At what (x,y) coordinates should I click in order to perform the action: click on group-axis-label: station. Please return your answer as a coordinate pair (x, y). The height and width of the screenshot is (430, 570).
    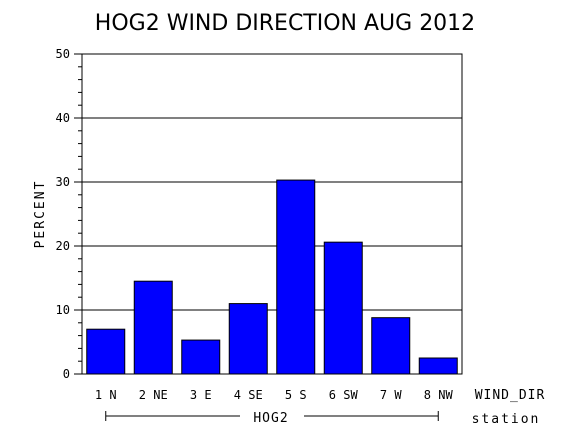
    Looking at the image, I should click on (506, 419).